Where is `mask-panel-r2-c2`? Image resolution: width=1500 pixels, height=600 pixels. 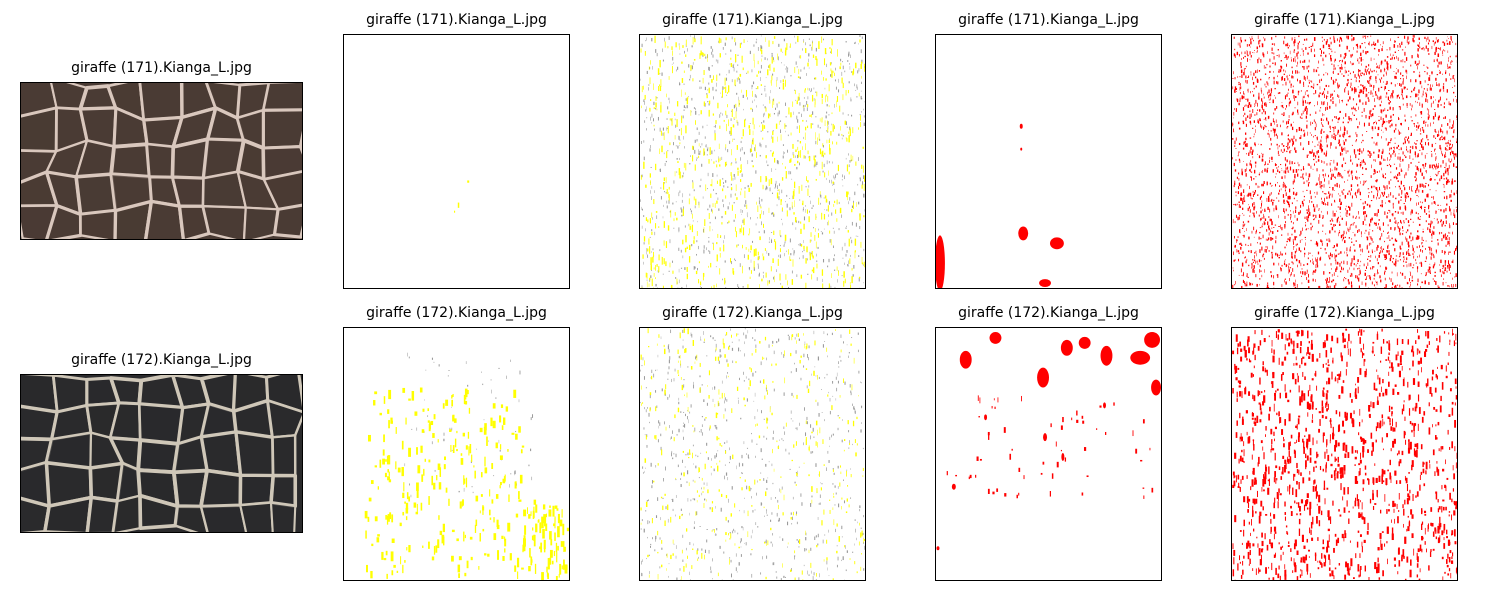
mask-panel-r2-c2 is located at coordinates (456, 454).